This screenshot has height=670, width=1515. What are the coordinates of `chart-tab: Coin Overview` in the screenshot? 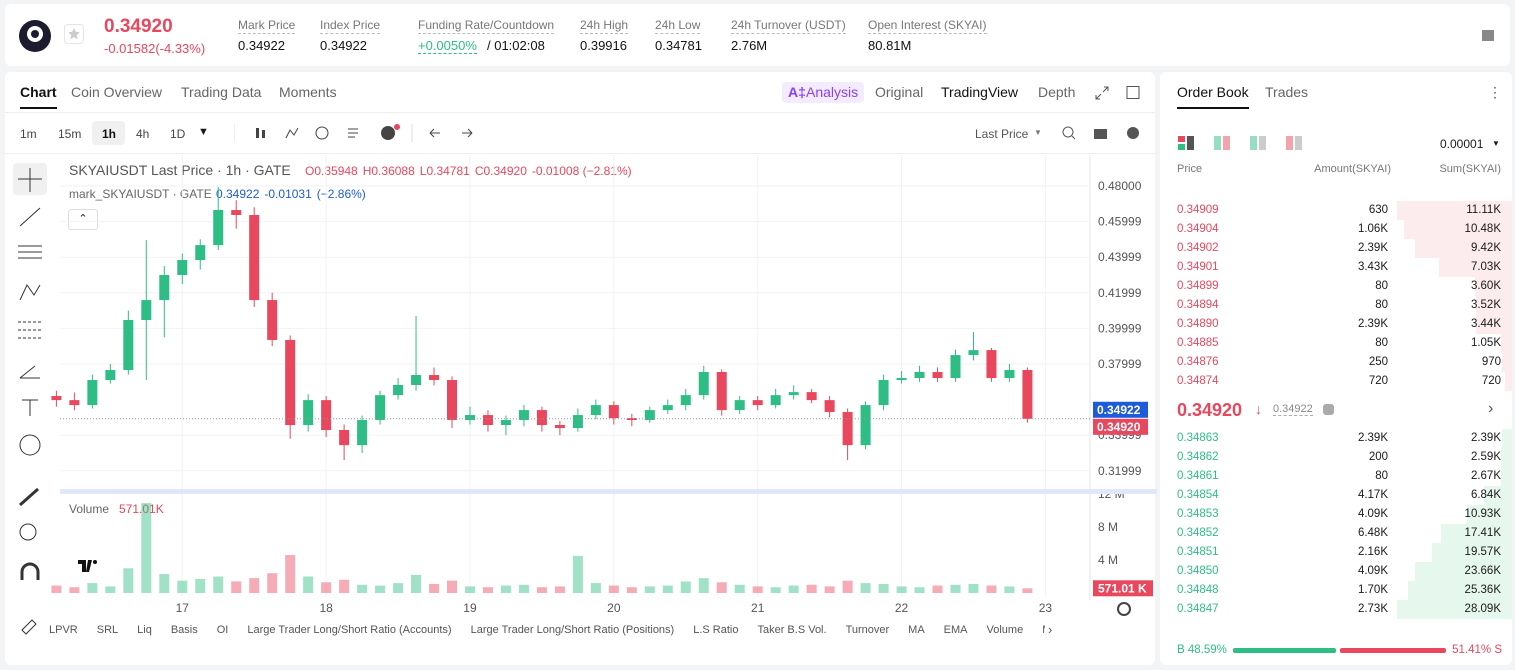 It's located at (117, 92).